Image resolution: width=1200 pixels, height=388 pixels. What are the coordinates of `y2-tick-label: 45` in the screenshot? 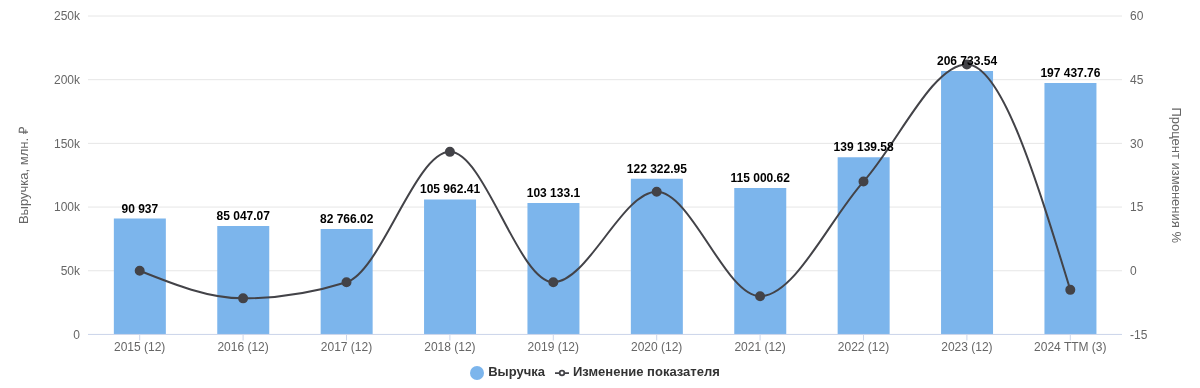 It's located at (1137, 79).